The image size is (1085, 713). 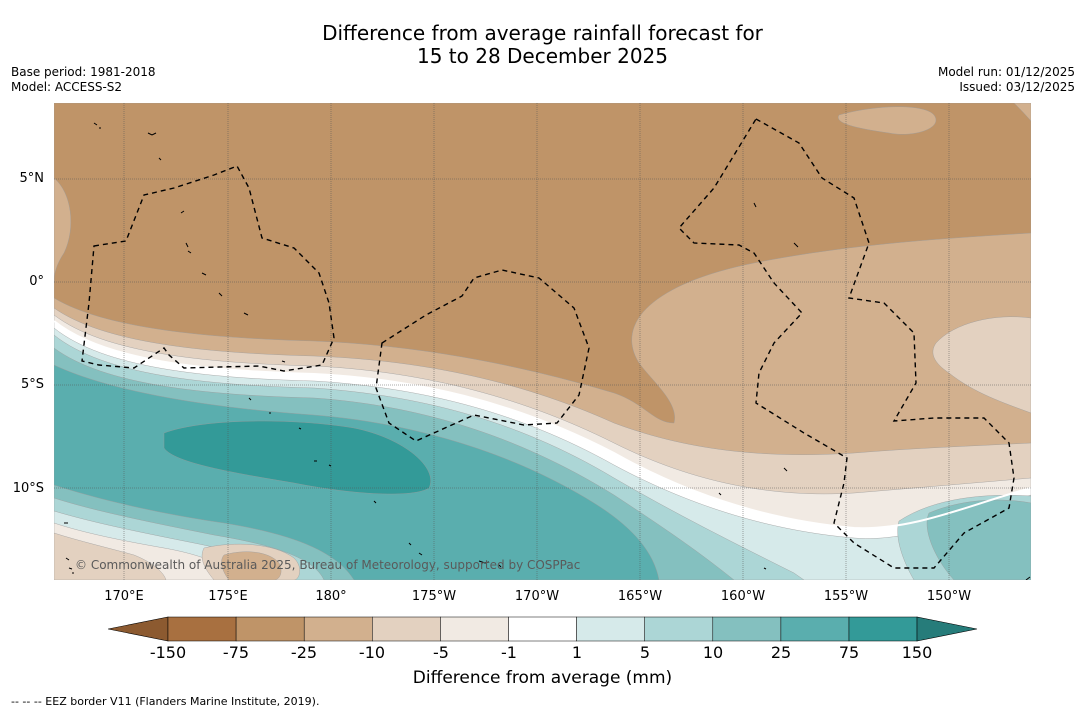 What do you see at coordinates (887, 120) in the screenshot?
I see `zone-dry-25-north` at bounding box center [887, 120].